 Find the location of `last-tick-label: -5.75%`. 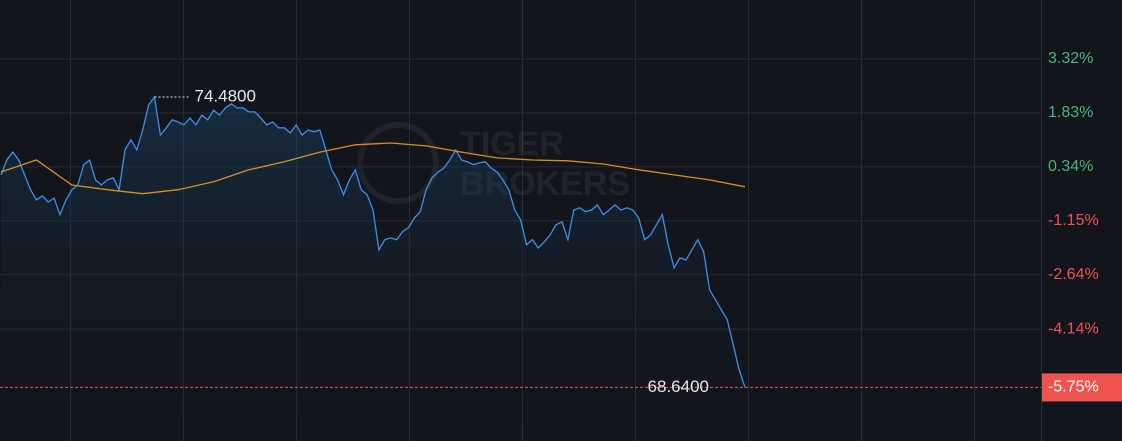

last-tick-label: -5.75% is located at coordinates (1073, 387).